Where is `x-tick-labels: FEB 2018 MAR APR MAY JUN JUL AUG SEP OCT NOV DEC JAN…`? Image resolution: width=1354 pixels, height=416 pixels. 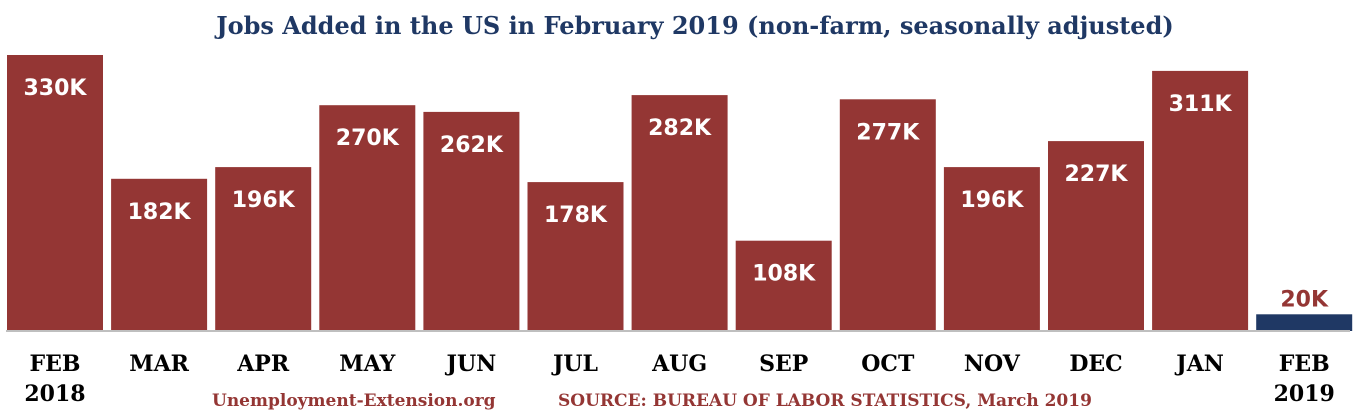
x-tick-labels: FEB 2018 MAR APR MAY JUN JUL AUG SEP OCT NOV DEC JAN… is located at coordinates (679, 379).